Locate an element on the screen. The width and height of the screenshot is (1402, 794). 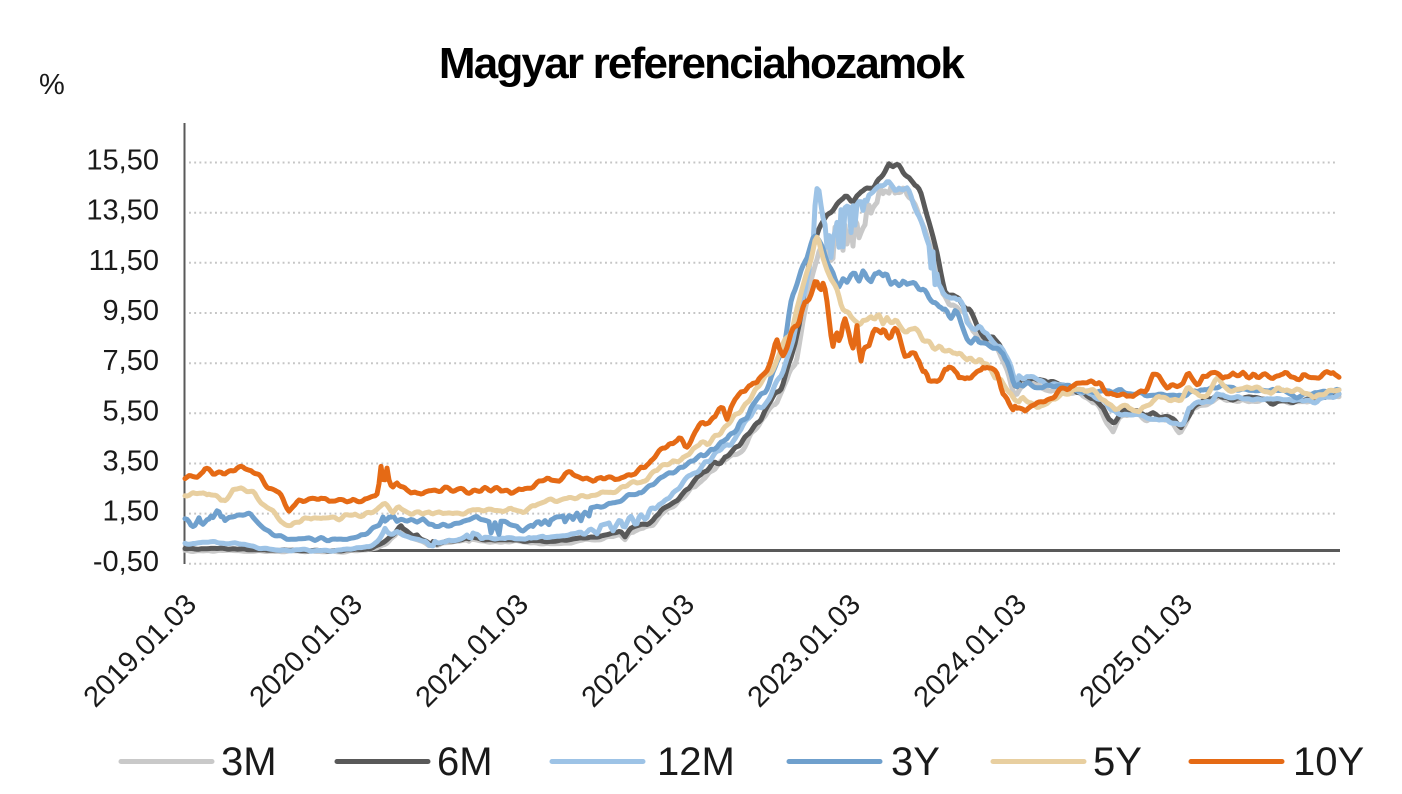
svg-text: 5Y is located at coordinates (1117, 762).